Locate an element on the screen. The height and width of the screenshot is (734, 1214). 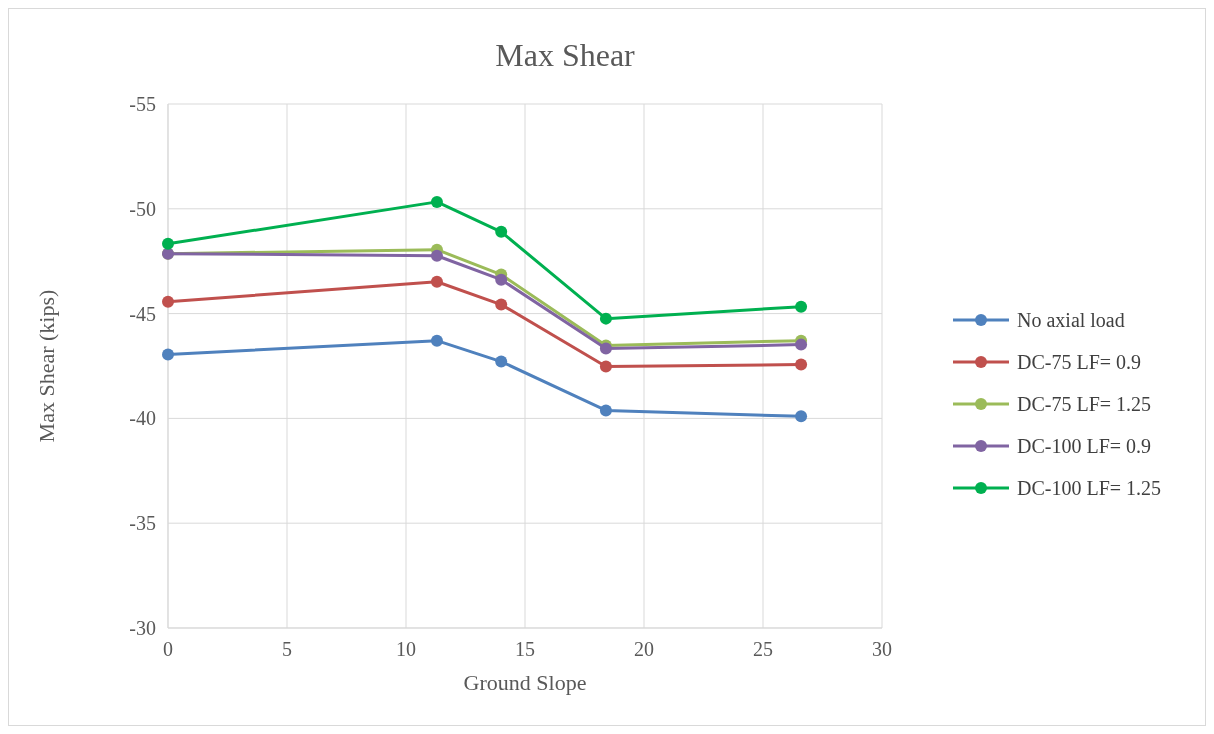
y-axis-title: Max Shear (kips) is located at coordinates (46, 366).